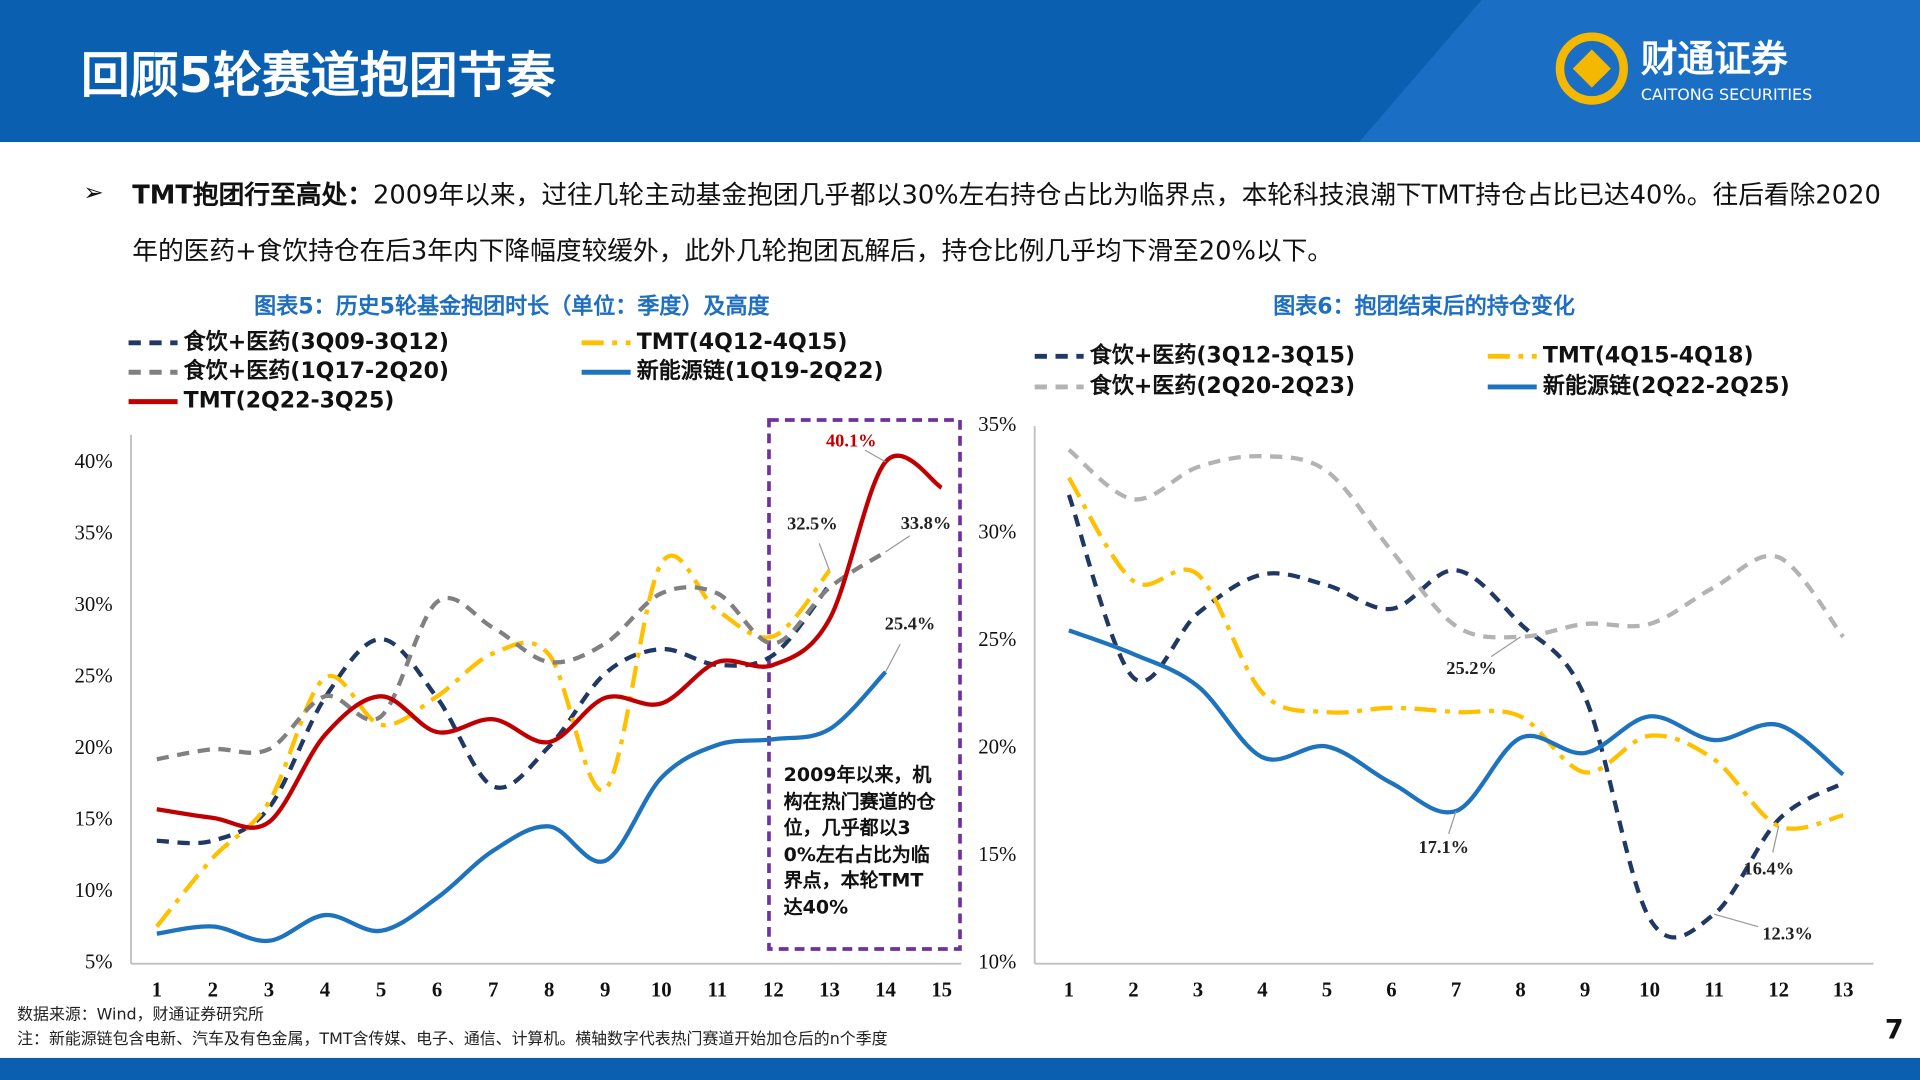  Describe the element at coordinates (1222, 355) in the screenshot. I see `legend-label: 食饮+医药(3Q12-3Q15)` at that location.